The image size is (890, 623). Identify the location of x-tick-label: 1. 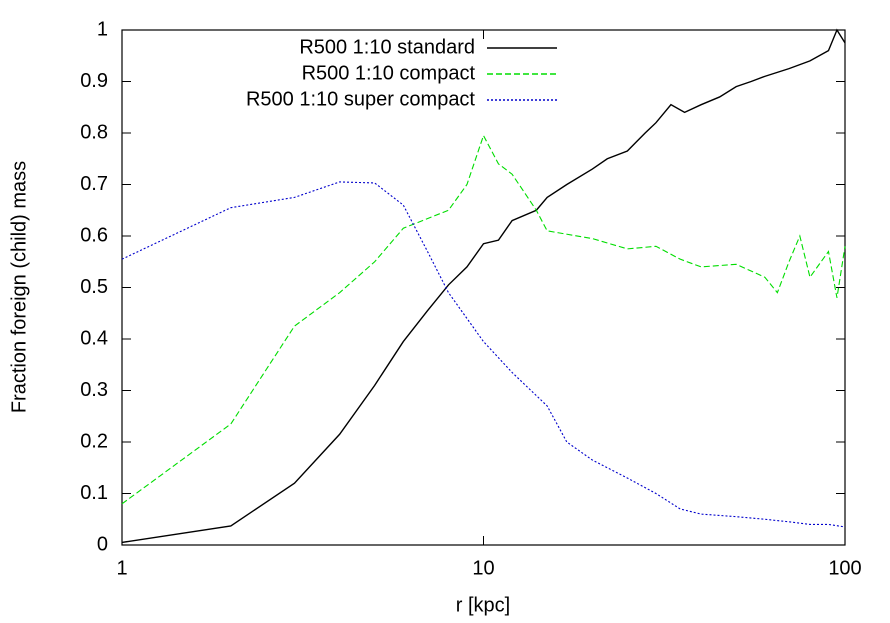
(121, 568).